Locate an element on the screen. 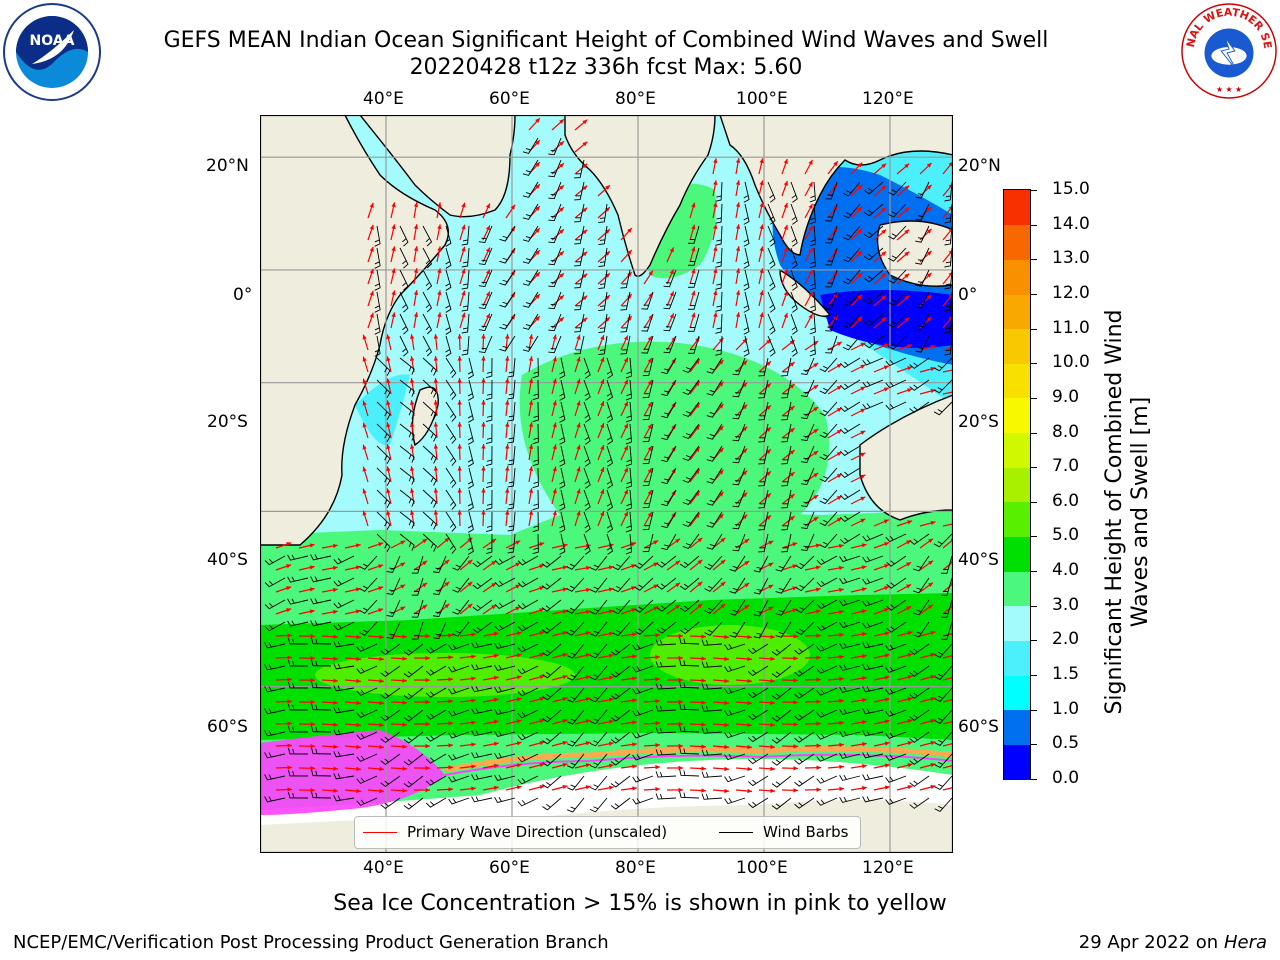  colorbar-tick-mark is located at coordinates (1034, 502).